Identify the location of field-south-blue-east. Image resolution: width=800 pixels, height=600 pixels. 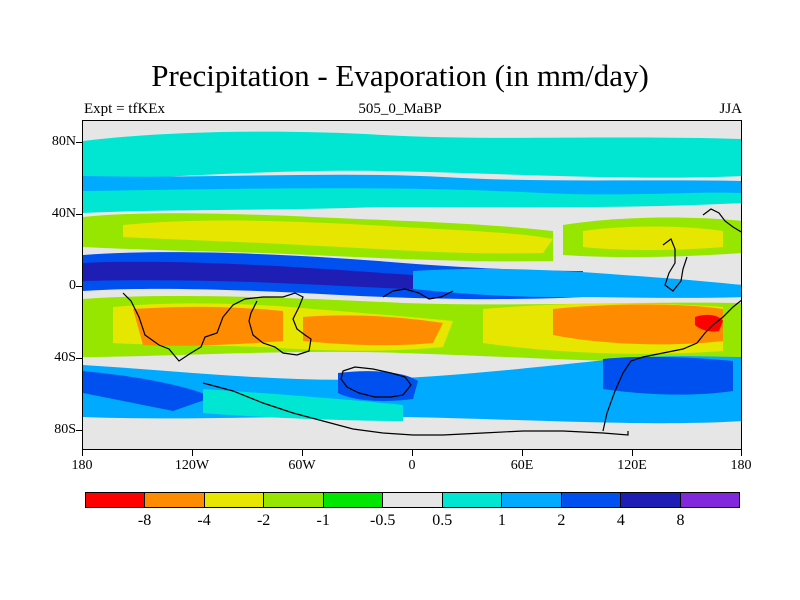
(668, 375).